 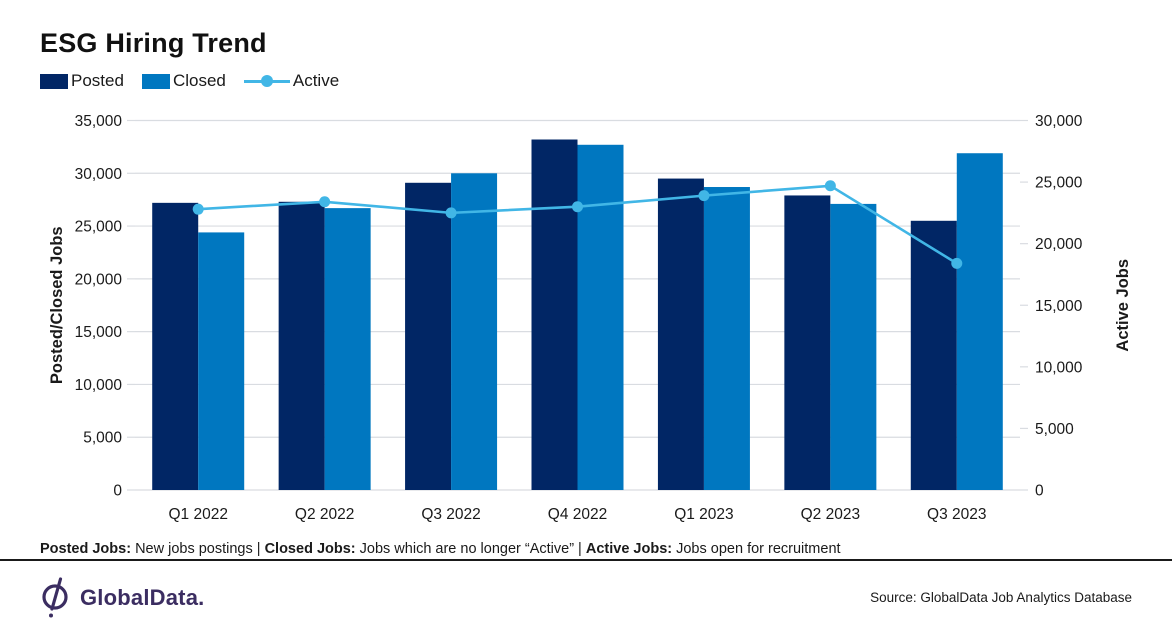 What do you see at coordinates (99, 121) in the screenshot?
I see `left-axis-tick-label: 35,000` at bounding box center [99, 121].